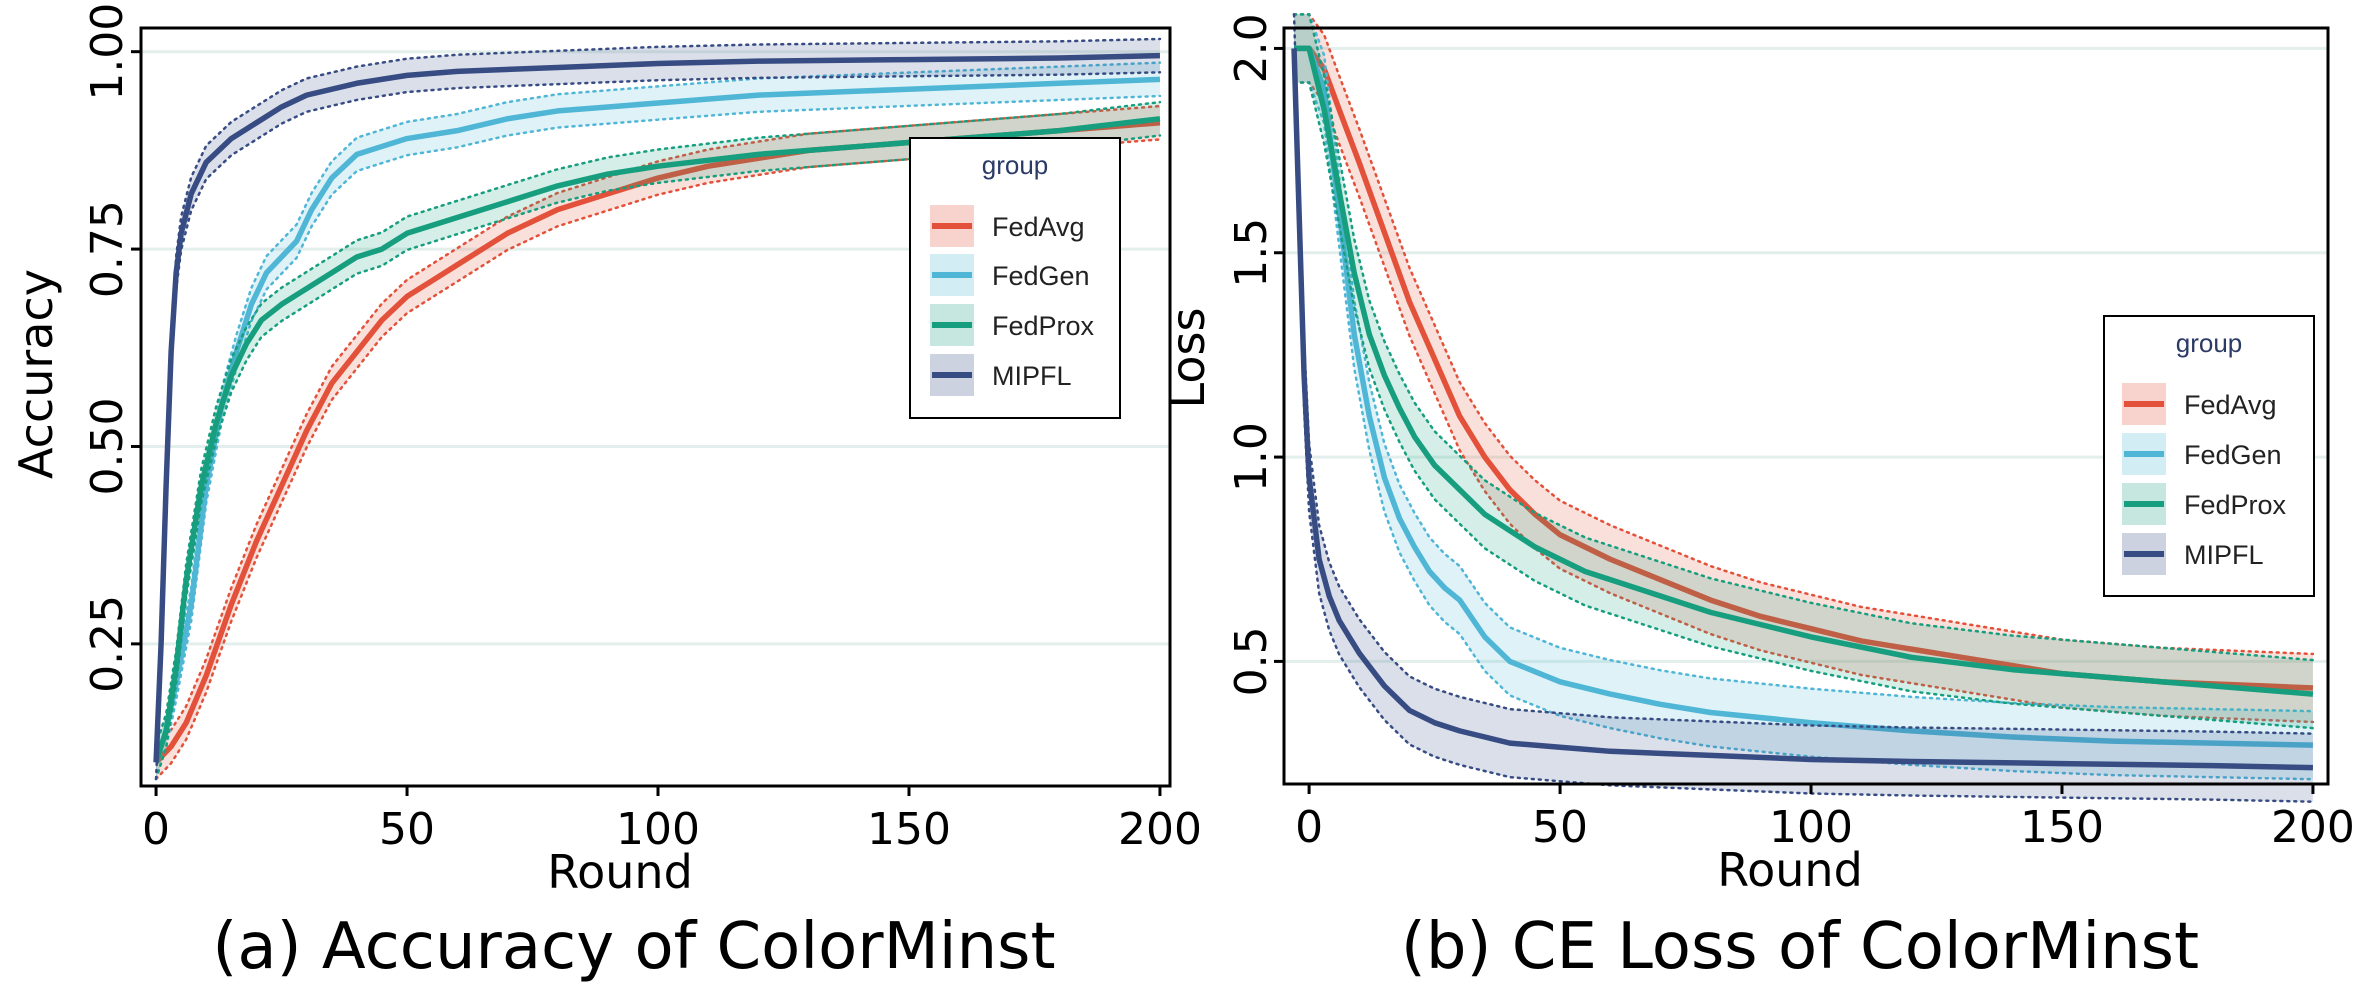 The image size is (2364, 1008). What do you see at coordinates (1160, 829) in the screenshot?
I see `accuracy-x-tick-200: 200` at bounding box center [1160, 829].